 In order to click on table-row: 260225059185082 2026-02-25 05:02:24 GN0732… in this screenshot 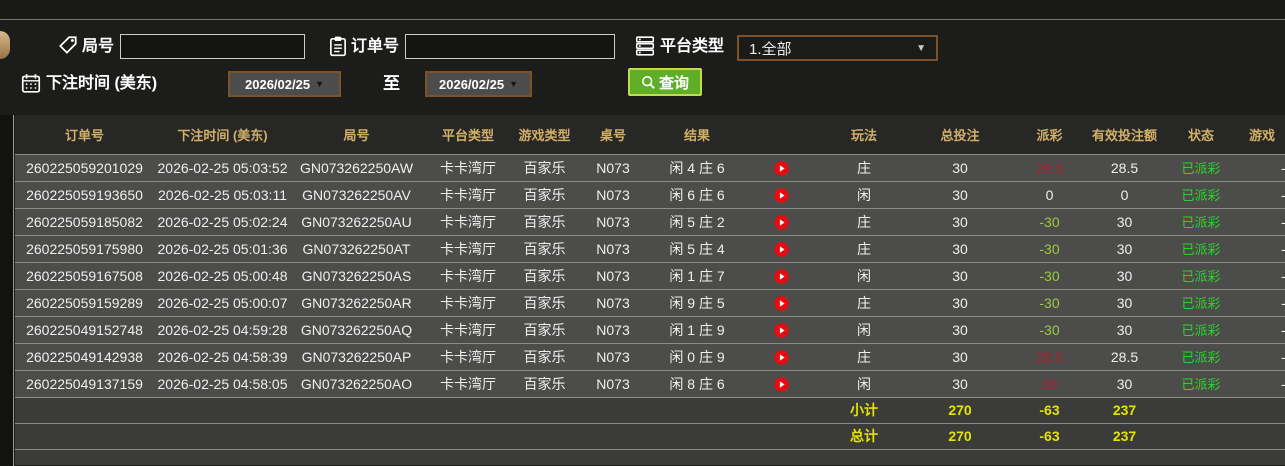, I will do `click(650, 222)`.